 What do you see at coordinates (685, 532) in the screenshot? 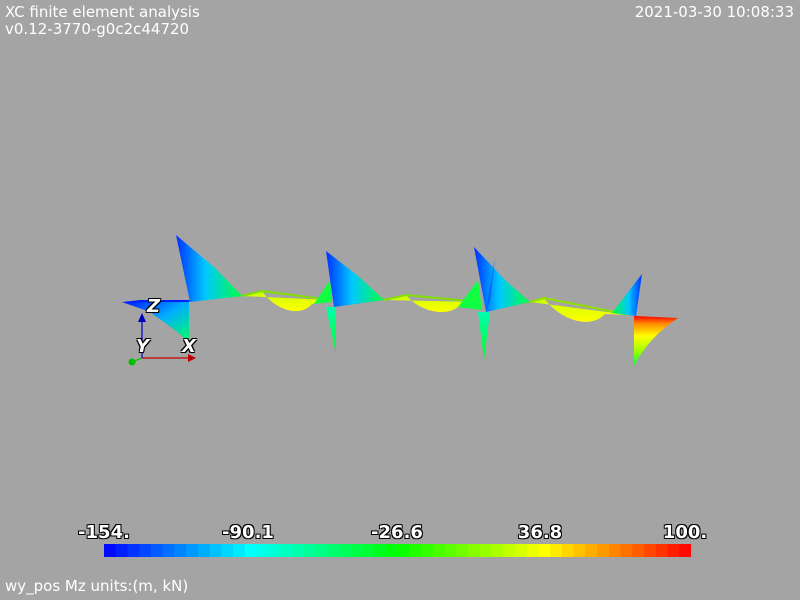
I see `colorbar-tick-label: 100.` at bounding box center [685, 532].